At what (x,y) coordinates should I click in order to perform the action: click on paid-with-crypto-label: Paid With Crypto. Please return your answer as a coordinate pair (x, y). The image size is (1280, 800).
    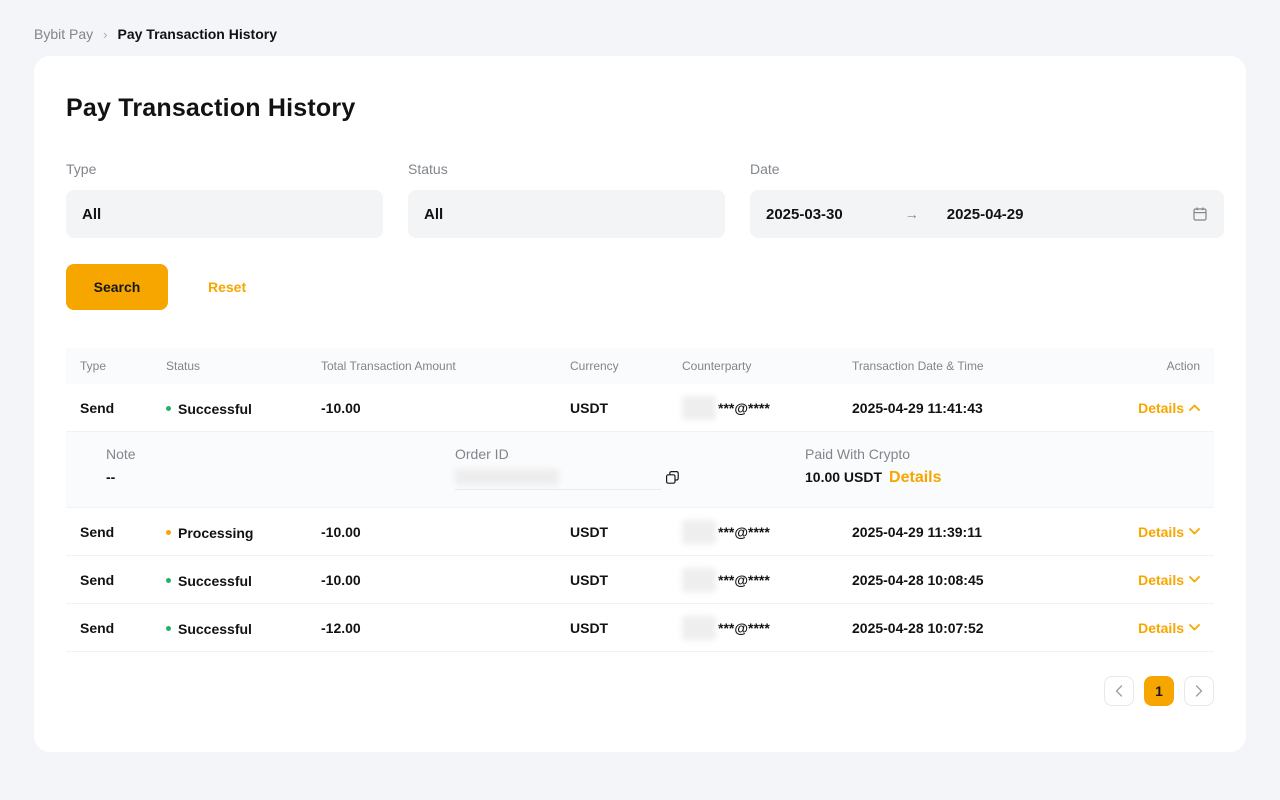
    Looking at the image, I should click on (858, 454).